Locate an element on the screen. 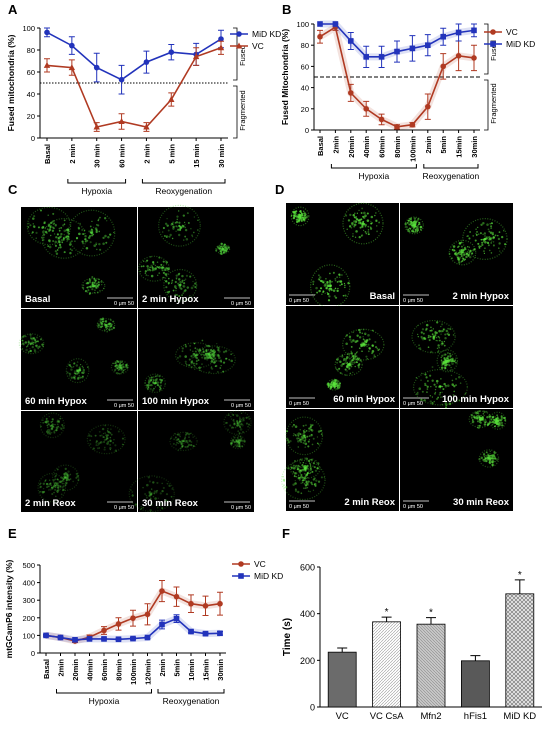  plot-f-x-tick-label: VC CsA is located at coordinates (387, 716).